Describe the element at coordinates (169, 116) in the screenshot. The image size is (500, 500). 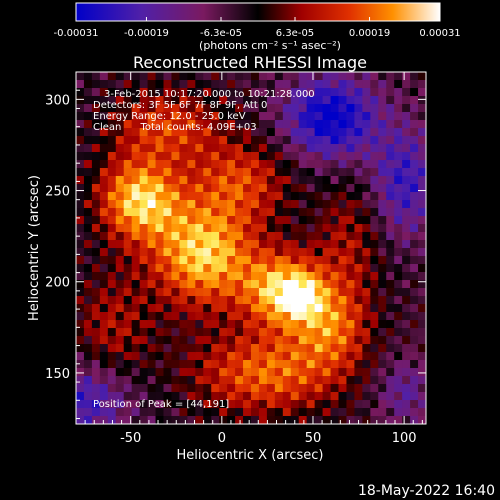
I see `annotation-energy-range: Energy Range: 12.0 - 25.0 keV` at that location.